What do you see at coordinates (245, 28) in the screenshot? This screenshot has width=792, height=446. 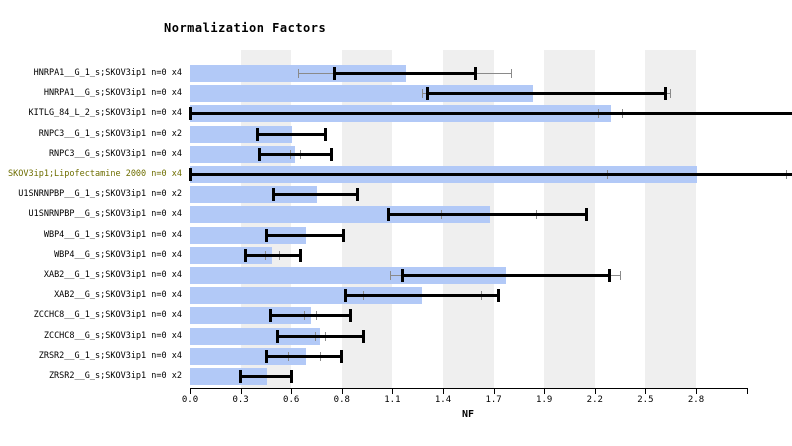 I see `chart-title: Normalization Factors` at bounding box center [245, 28].